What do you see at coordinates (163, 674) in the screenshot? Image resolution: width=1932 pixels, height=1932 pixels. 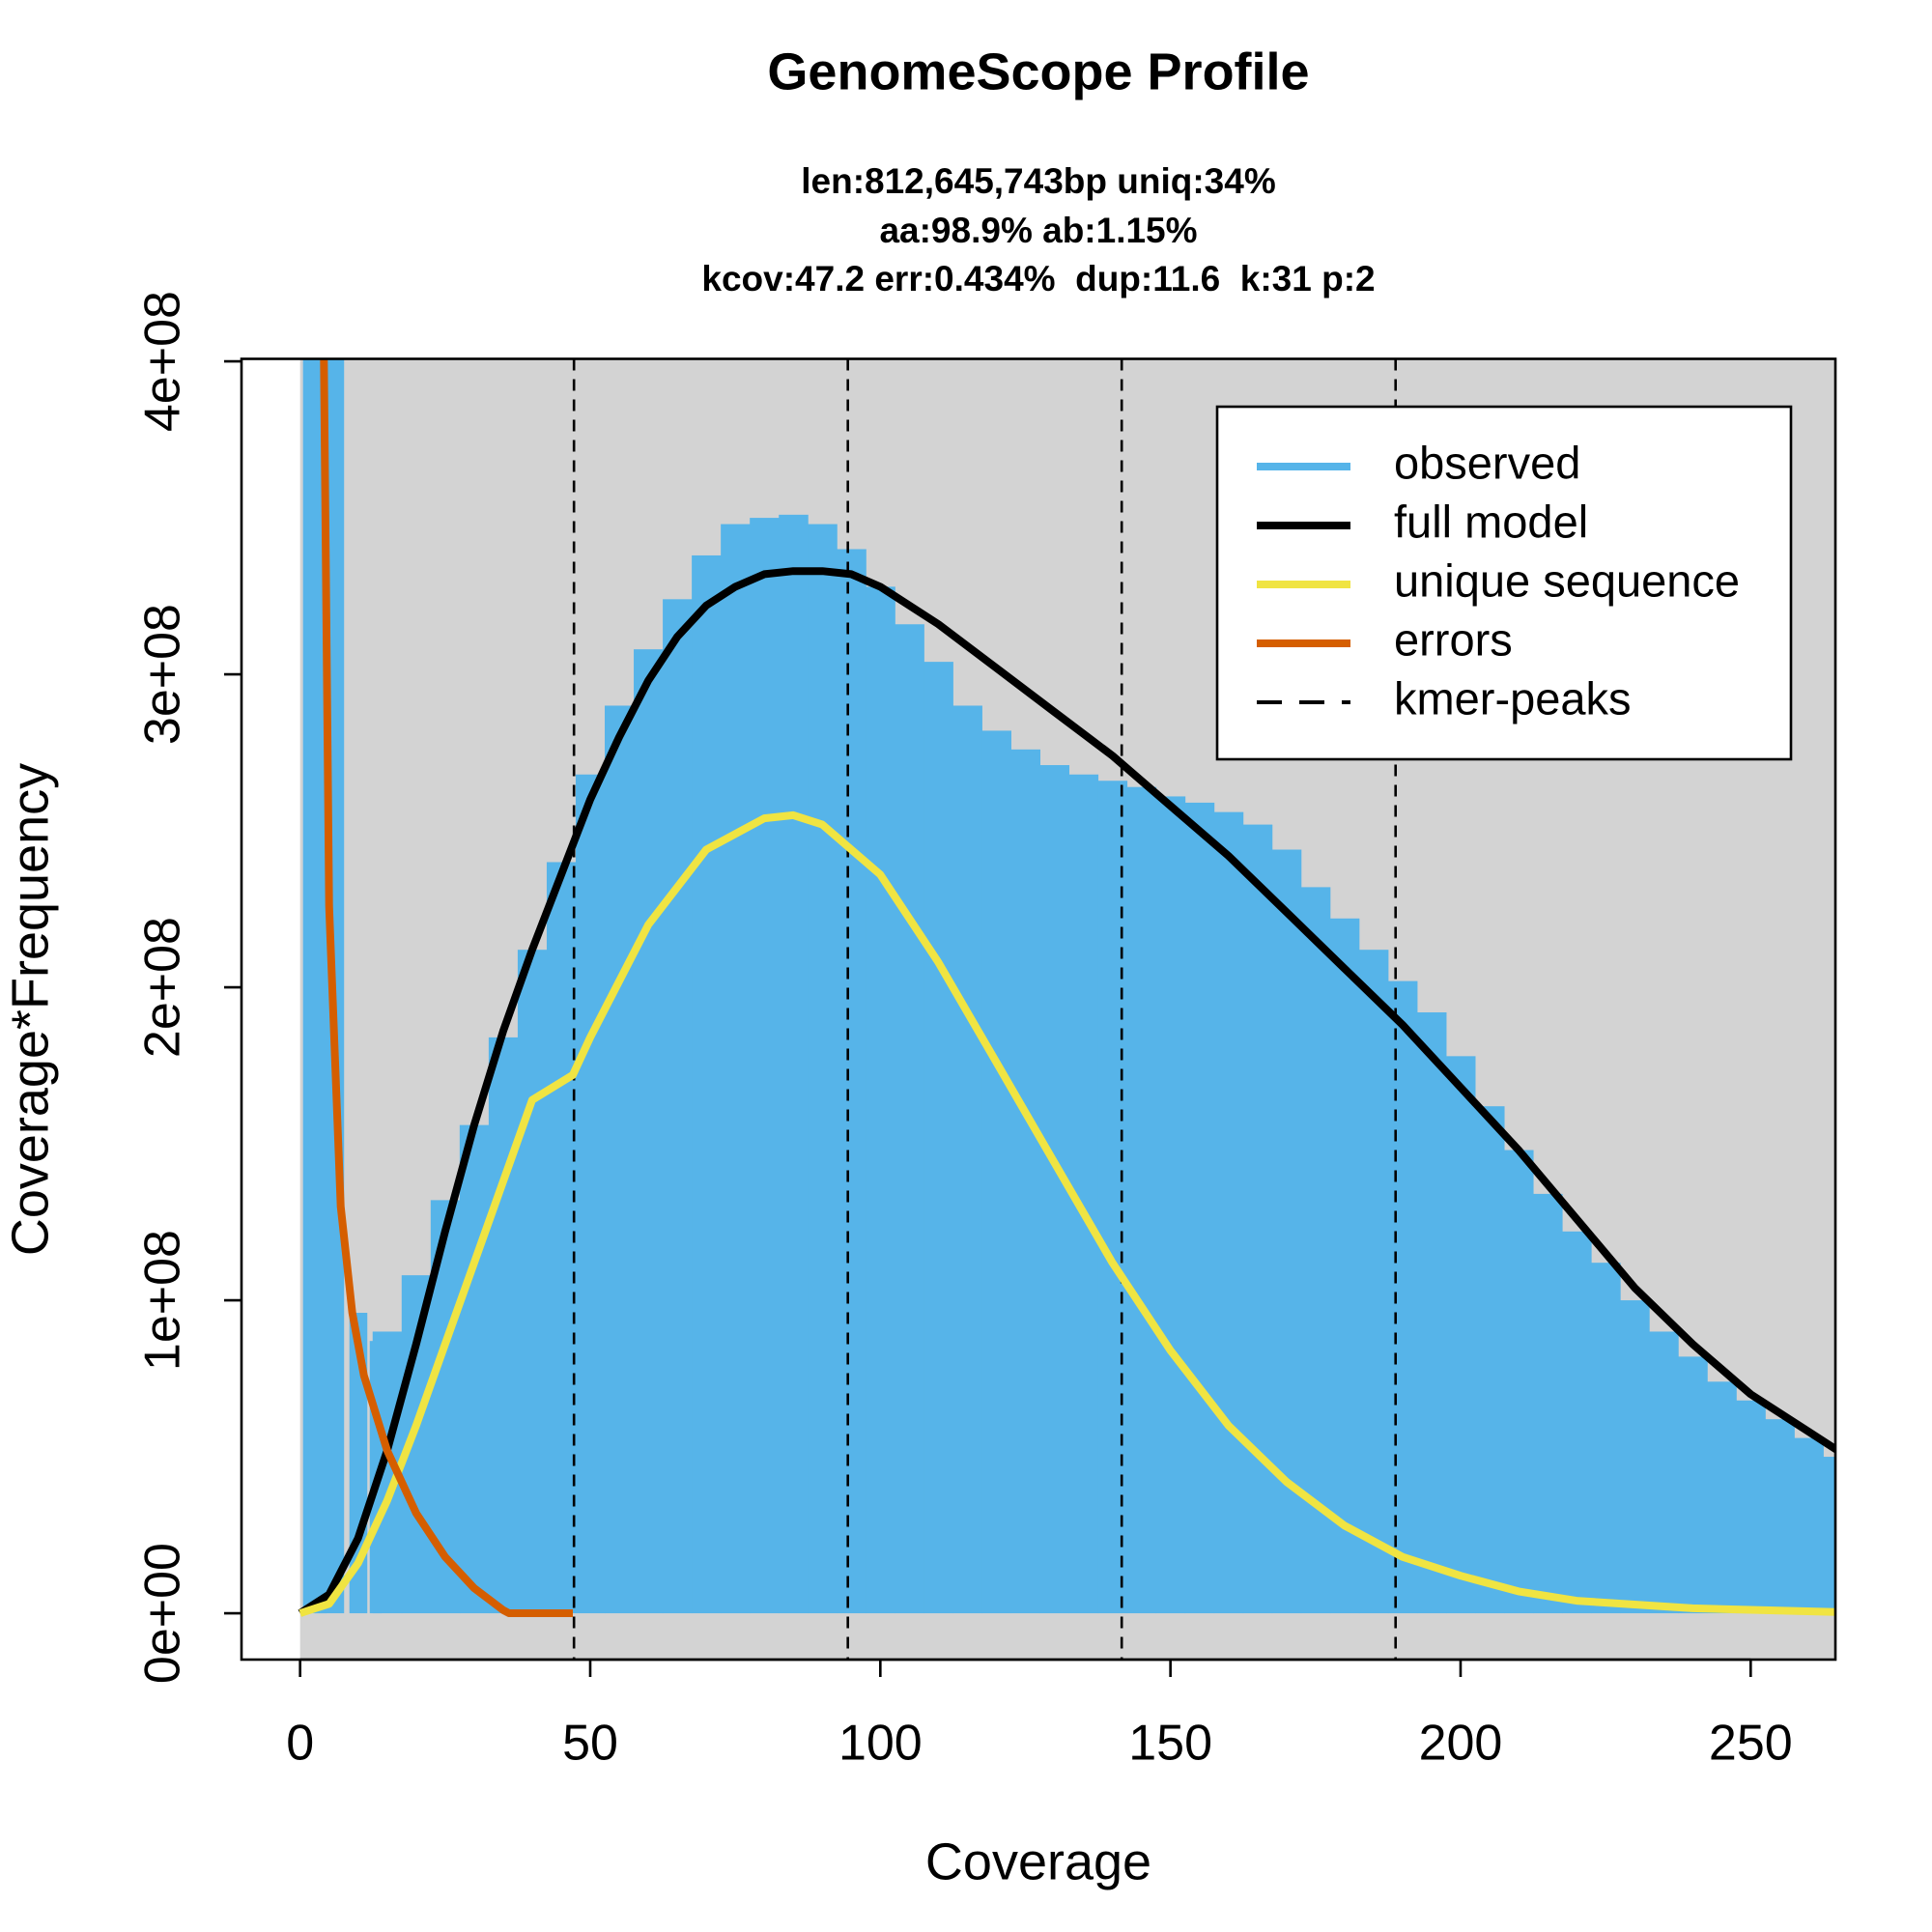 I see `y-tick-label: 3e+08` at bounding box center [163, 674].